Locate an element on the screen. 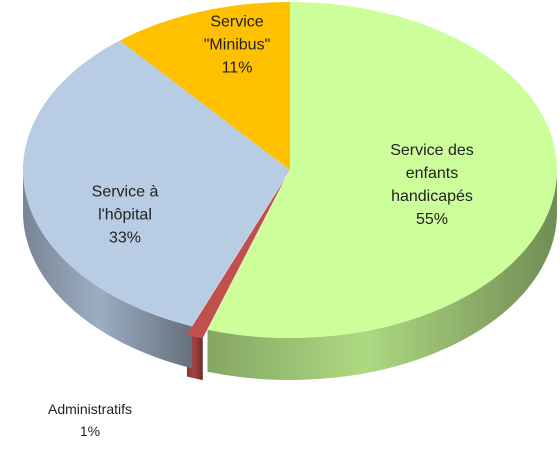  data-label: Administratifs 1% is located at coordinates (90, 420).